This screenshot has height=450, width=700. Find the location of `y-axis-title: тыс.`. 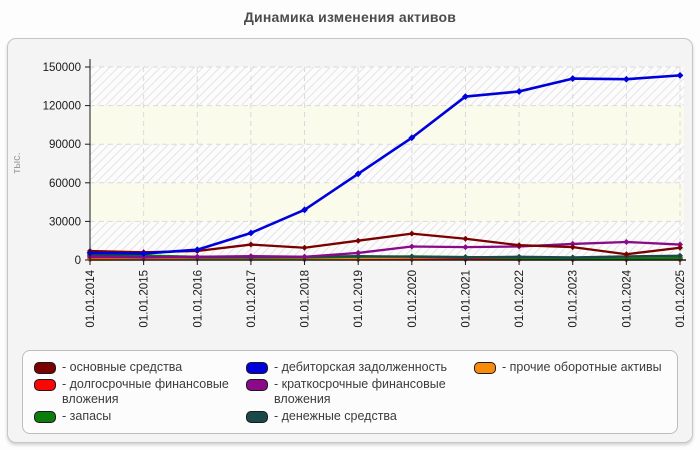

y-axis-title: тыс. is located at coordinates (17, 163).